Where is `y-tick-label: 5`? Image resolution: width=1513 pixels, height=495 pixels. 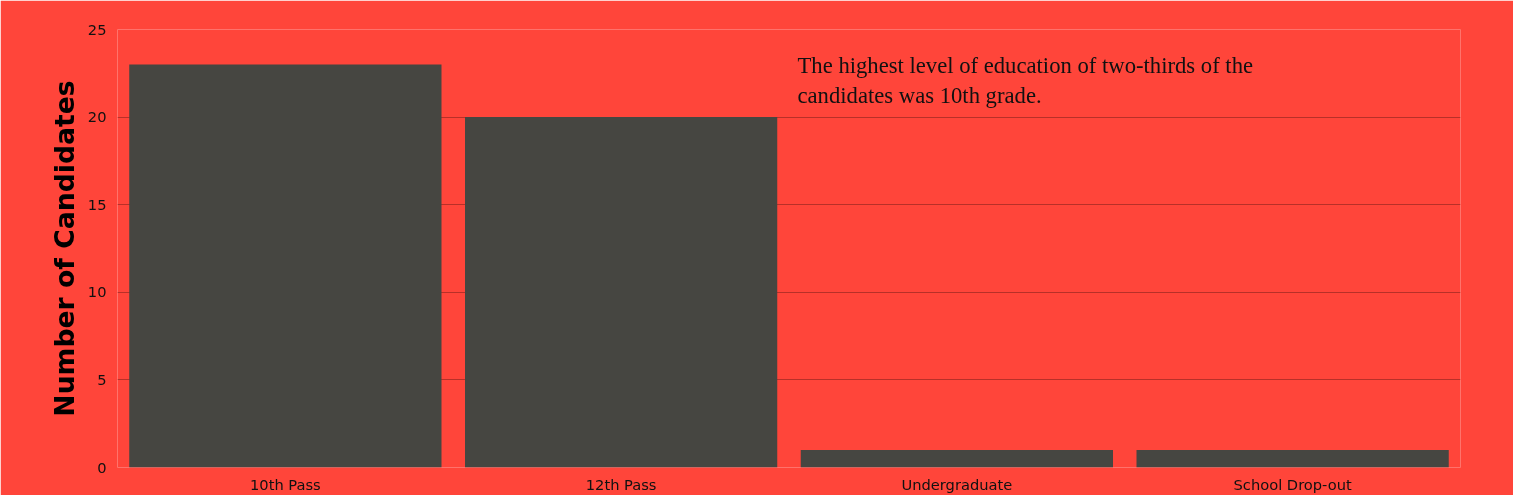
y-tick-label: 5 is located at coordinates (102, 379).